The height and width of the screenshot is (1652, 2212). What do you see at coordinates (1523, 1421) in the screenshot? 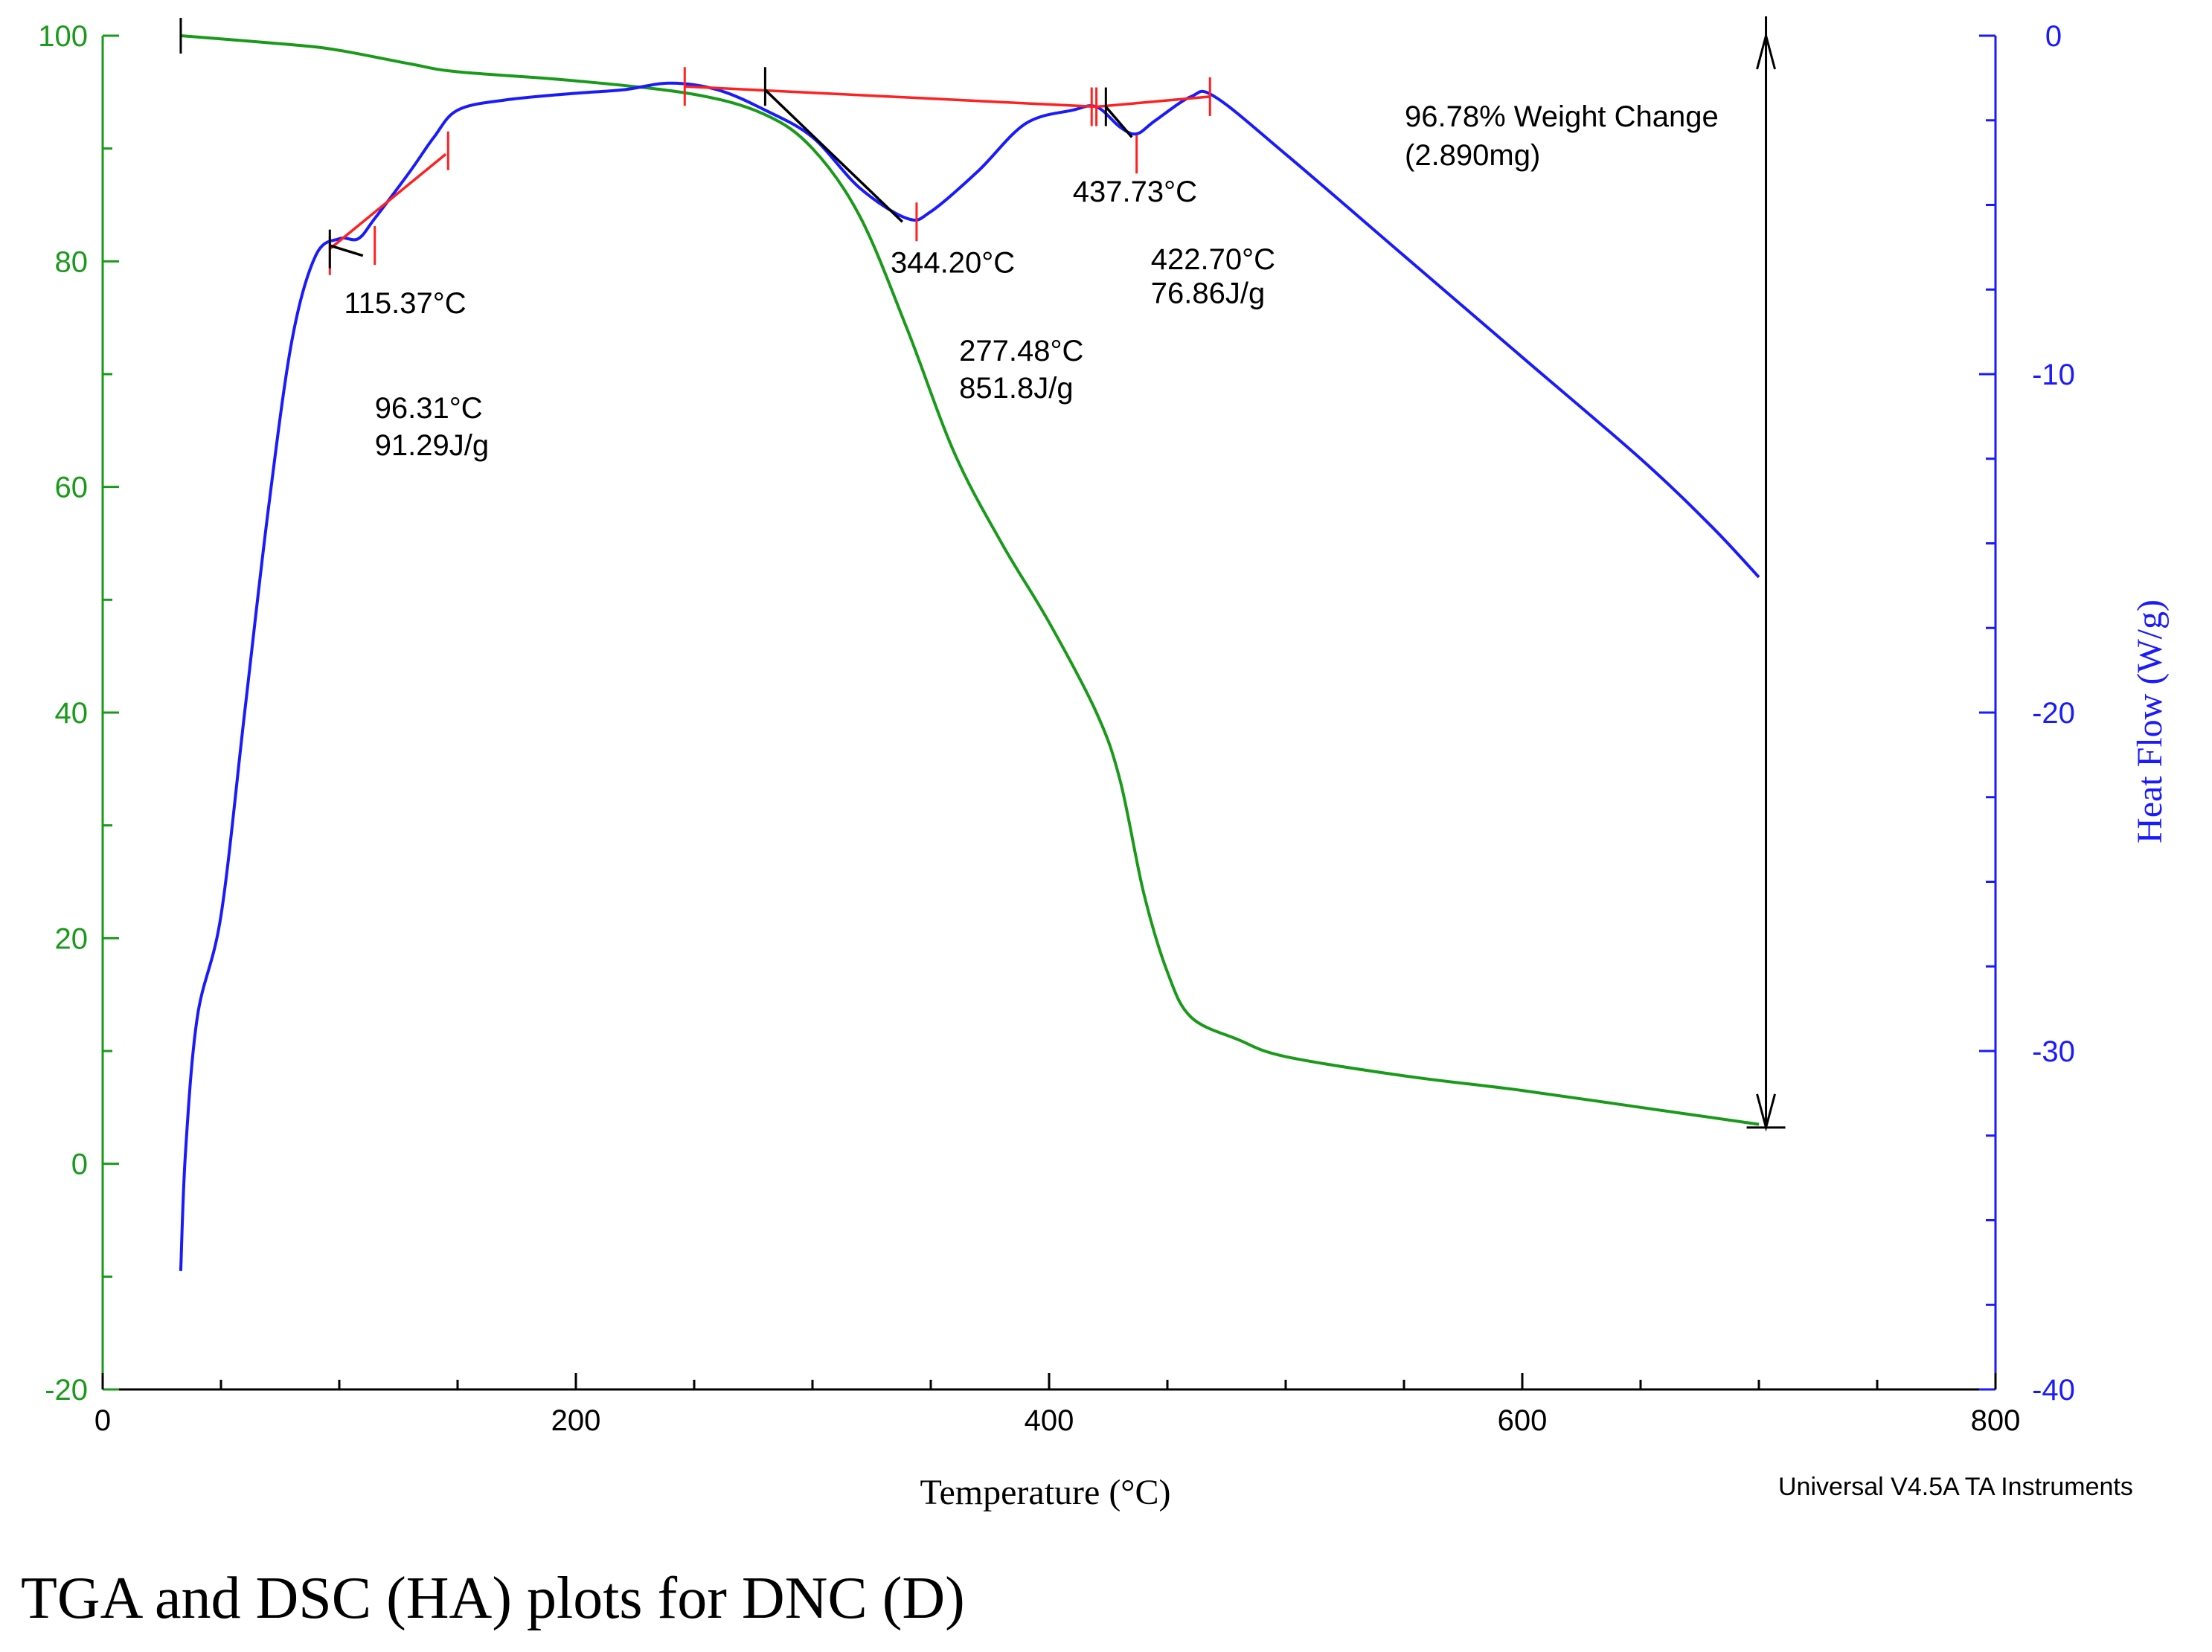
I see `x-tick-label: 600` at bounding box center [1523, 1421].